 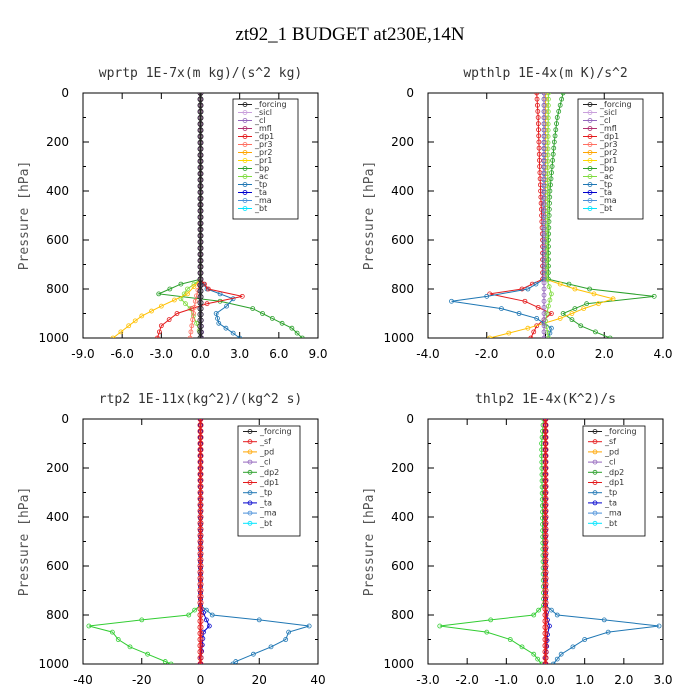 I want to click on x-tick-label: 1.0, so click(x=584, y=680).